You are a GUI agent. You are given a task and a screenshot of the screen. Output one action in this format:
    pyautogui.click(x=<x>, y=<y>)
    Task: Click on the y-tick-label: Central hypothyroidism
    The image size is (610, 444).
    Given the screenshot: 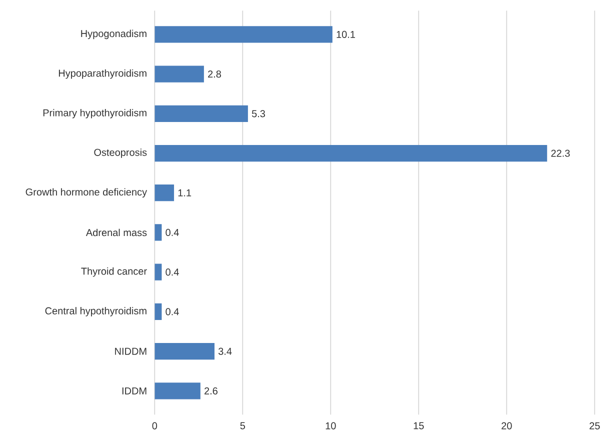 What is the action you would take?
    pyautogui.click(x=95, y=311)
    